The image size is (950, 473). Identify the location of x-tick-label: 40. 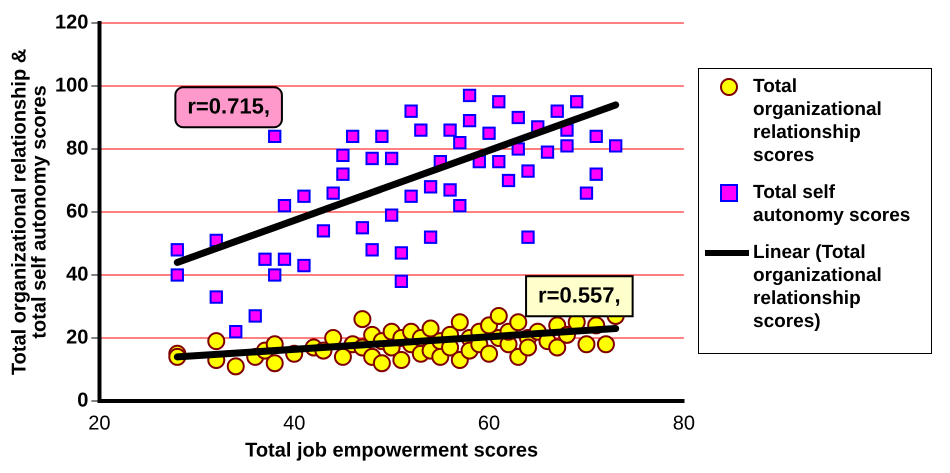
(294, 423).